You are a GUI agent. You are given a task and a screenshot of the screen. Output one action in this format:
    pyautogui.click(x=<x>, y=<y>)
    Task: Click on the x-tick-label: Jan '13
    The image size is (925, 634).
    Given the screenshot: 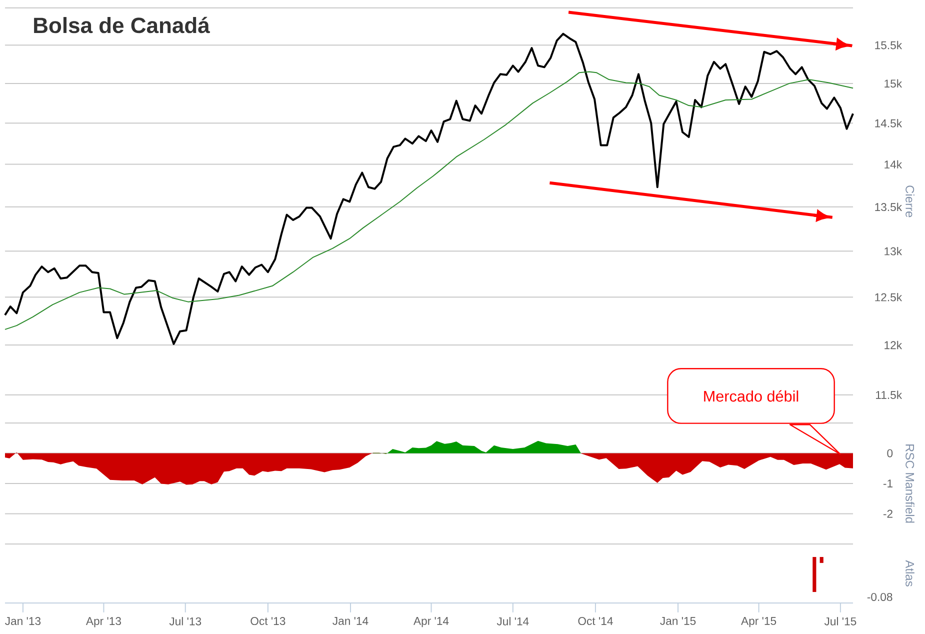 What is the action you would take?
    pyautogui.click(x=23, y=621)
    